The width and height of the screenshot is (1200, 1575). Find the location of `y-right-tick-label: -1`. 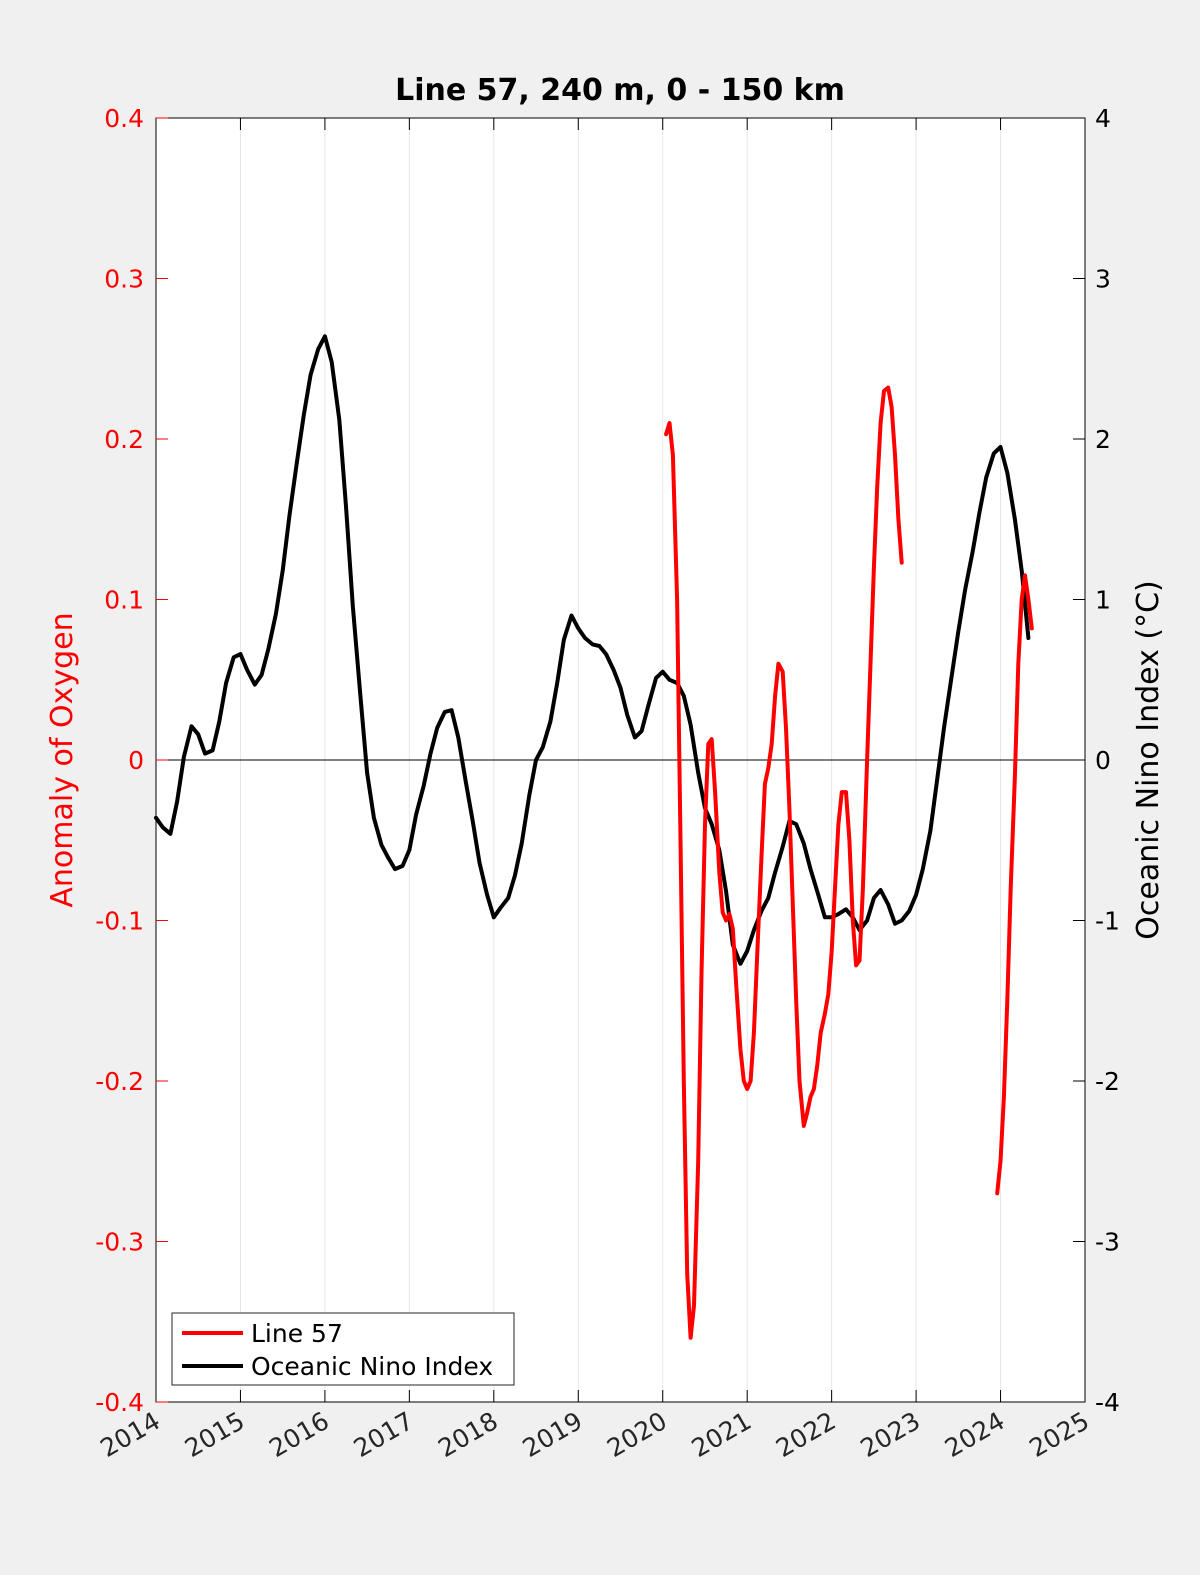

y-right-tick-label: -1 is located at coordinates (1107, 921).